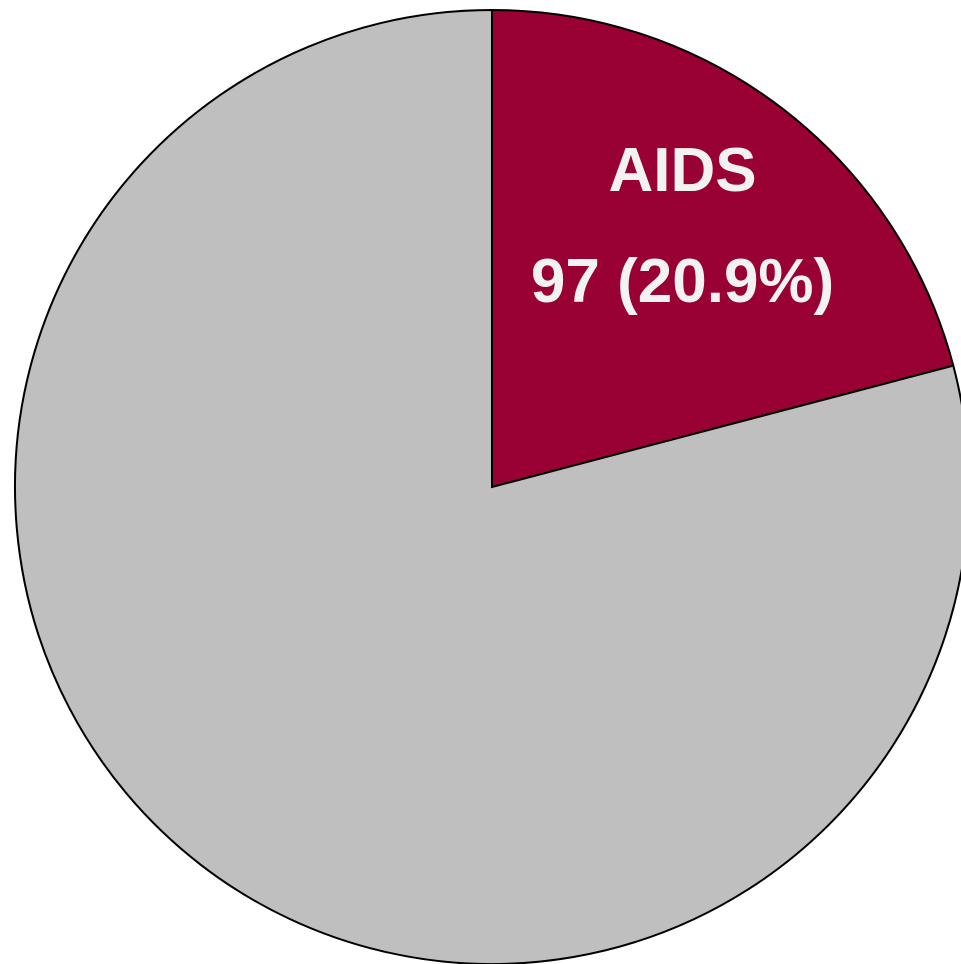  Describe the element at coordinates (682, 281) in the screenshot. I see `slice-value-label: 97 (20.9%)` at that location.